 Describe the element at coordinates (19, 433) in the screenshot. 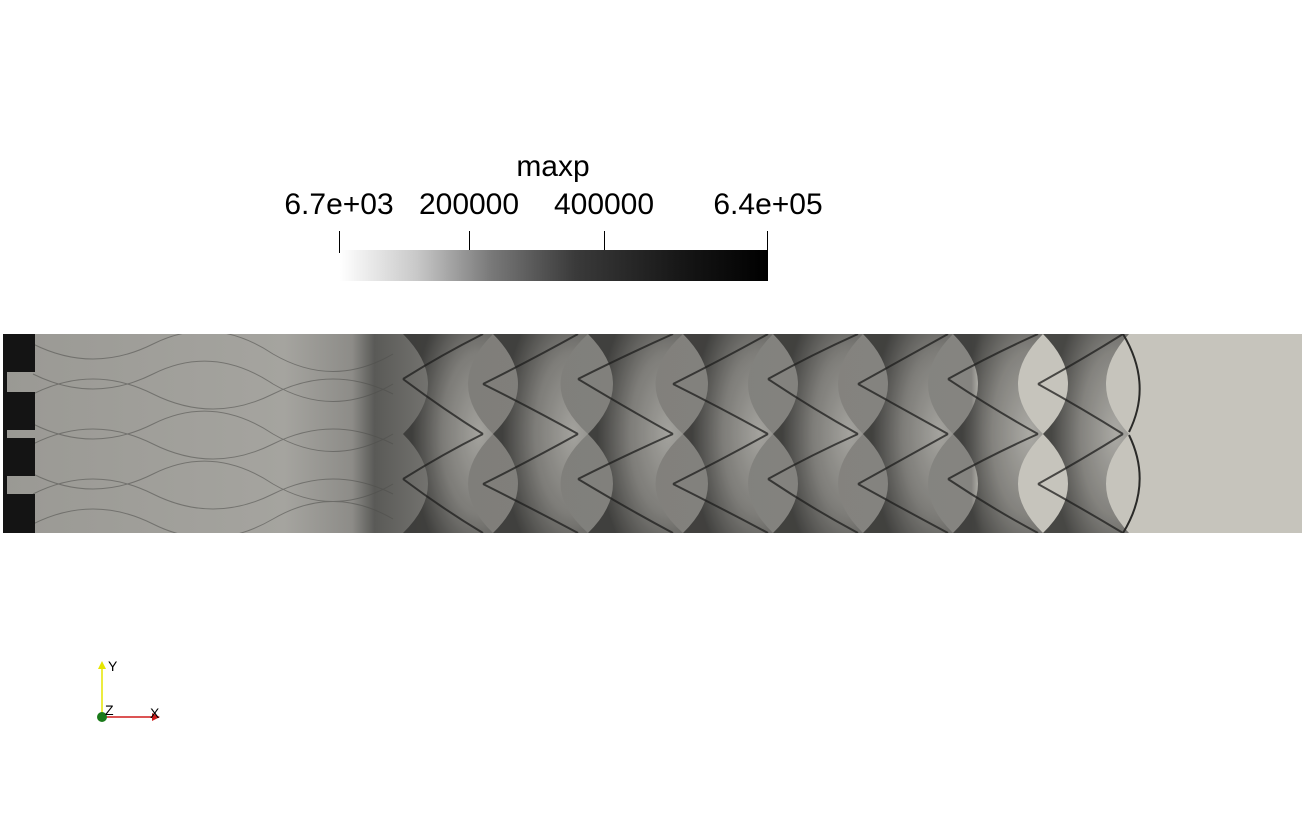

I see `inlet-blocks` at that location.